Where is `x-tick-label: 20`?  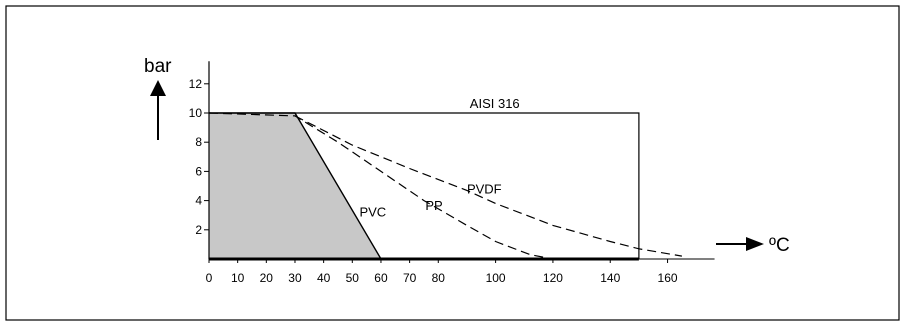 x-tick-label: 20 is located at coordinates (267, 278).